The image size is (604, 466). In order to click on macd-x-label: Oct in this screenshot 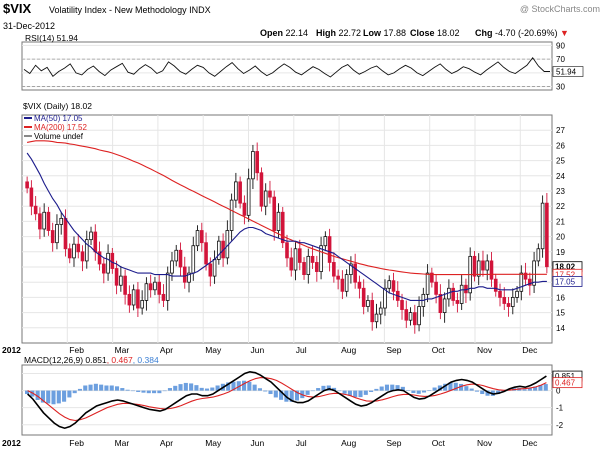, I will do `click(439, 443)`.